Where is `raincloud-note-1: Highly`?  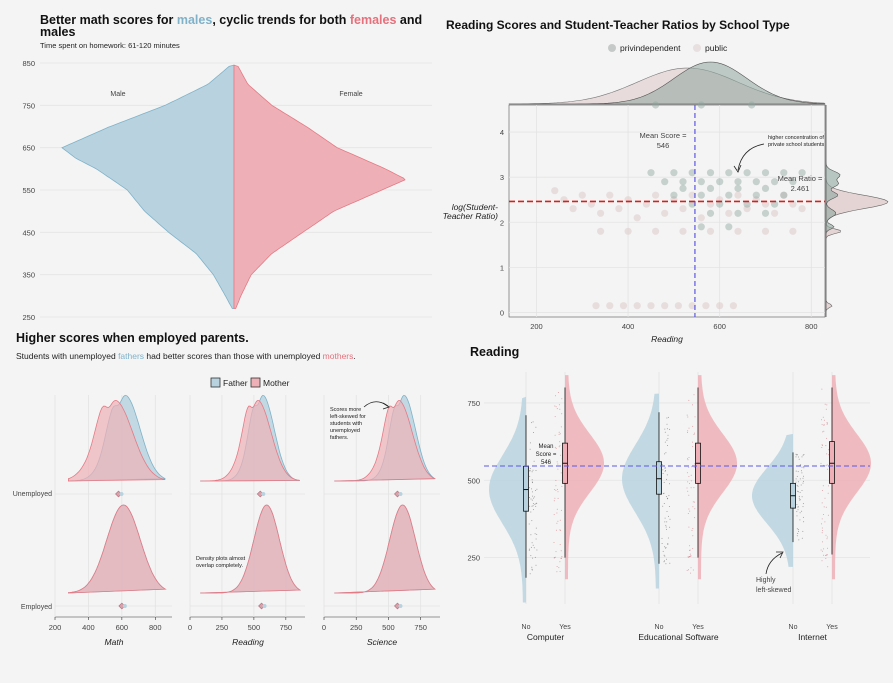 raincloud-note-1: Highly is located at coordinates (766, 580).